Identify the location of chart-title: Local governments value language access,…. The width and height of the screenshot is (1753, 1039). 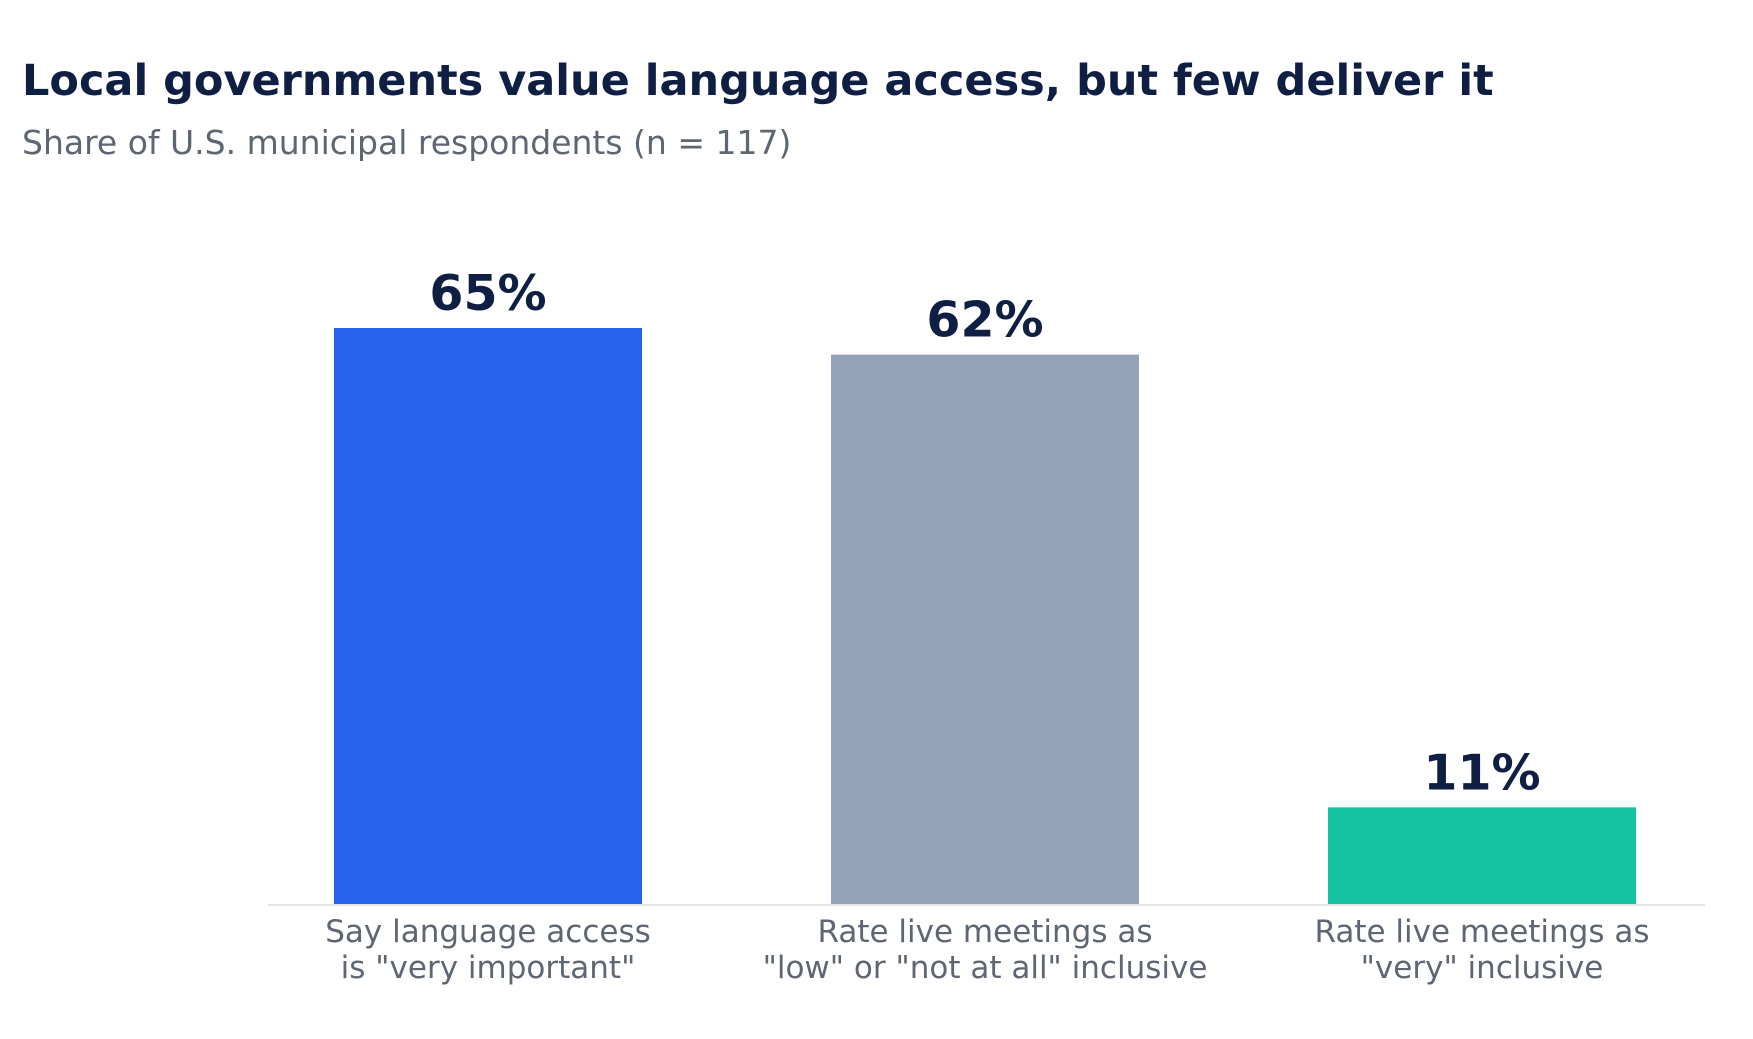
(758, 81).